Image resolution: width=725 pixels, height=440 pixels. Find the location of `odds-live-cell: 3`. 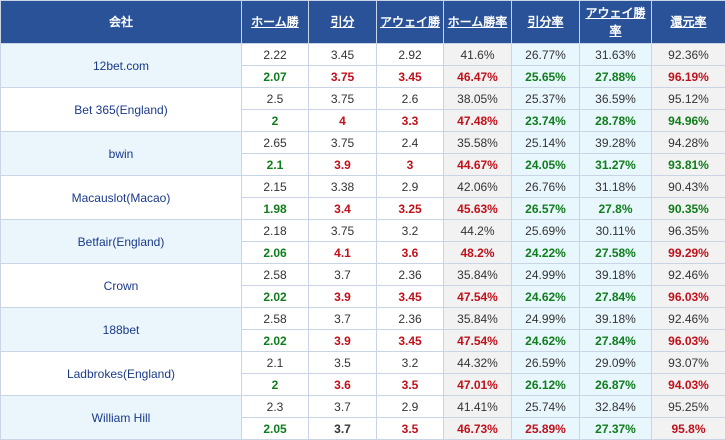

odds-live-cell: 3 is located at coordinates (410, 164).